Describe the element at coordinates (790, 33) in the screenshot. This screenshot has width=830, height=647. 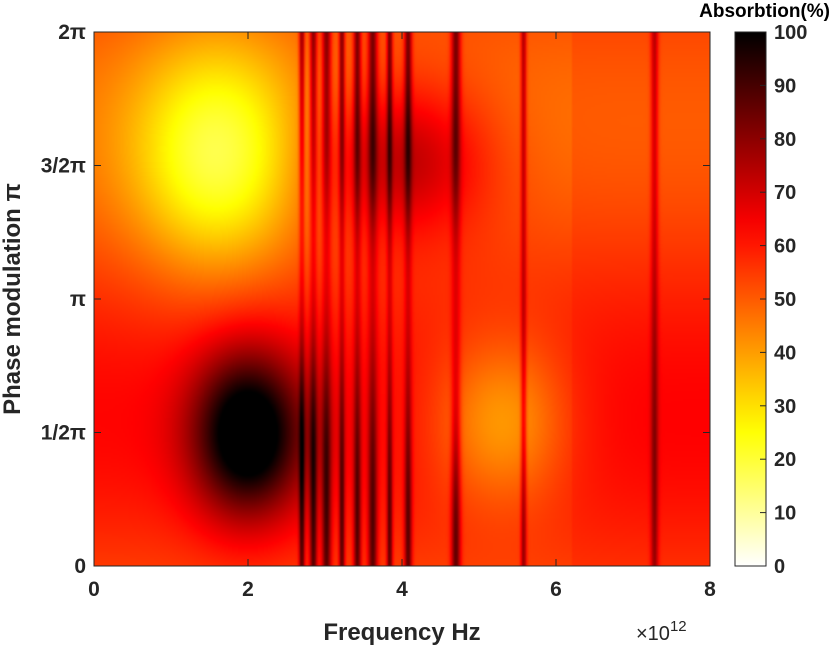
I see `colorbar-tick-label: 100` at that location.